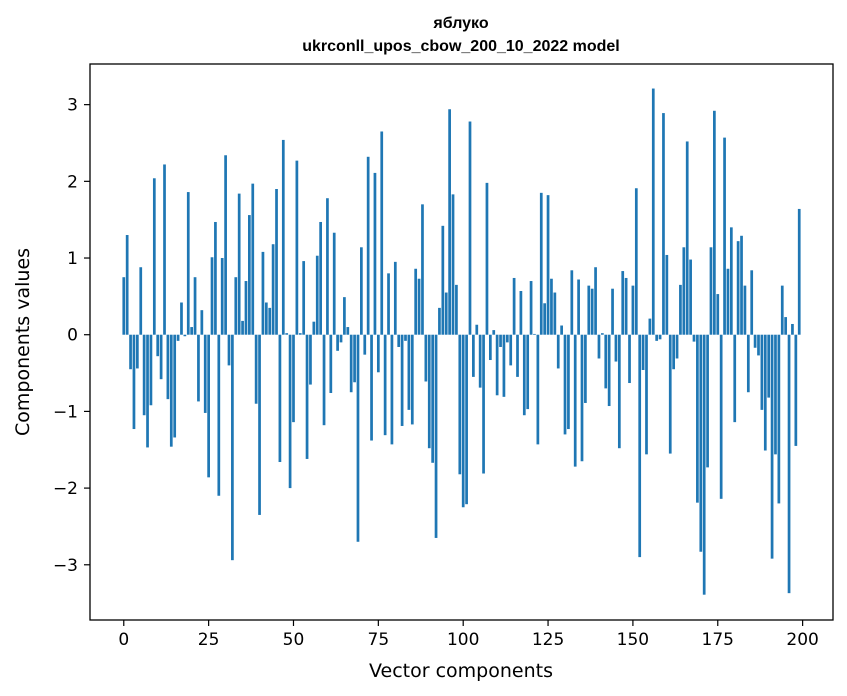 This screenshot has width=847, height=696. What do you see at coordinates (72, 259) in the screenshot?
I see `y-tick-label: 1` at bounding box center [72, 259].